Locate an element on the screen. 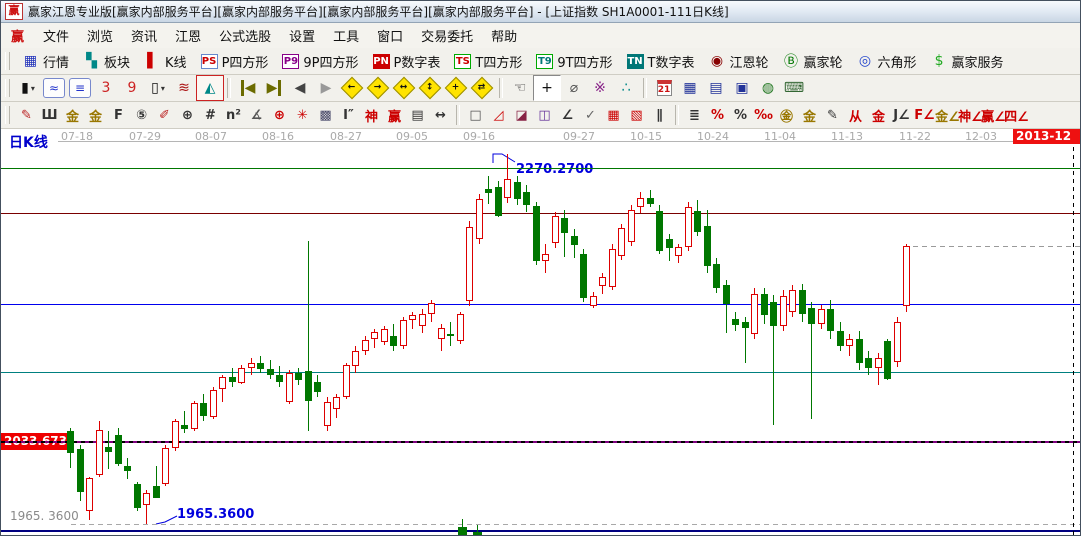  n2-grid-icon: n² is located at coordinates (233, 115).